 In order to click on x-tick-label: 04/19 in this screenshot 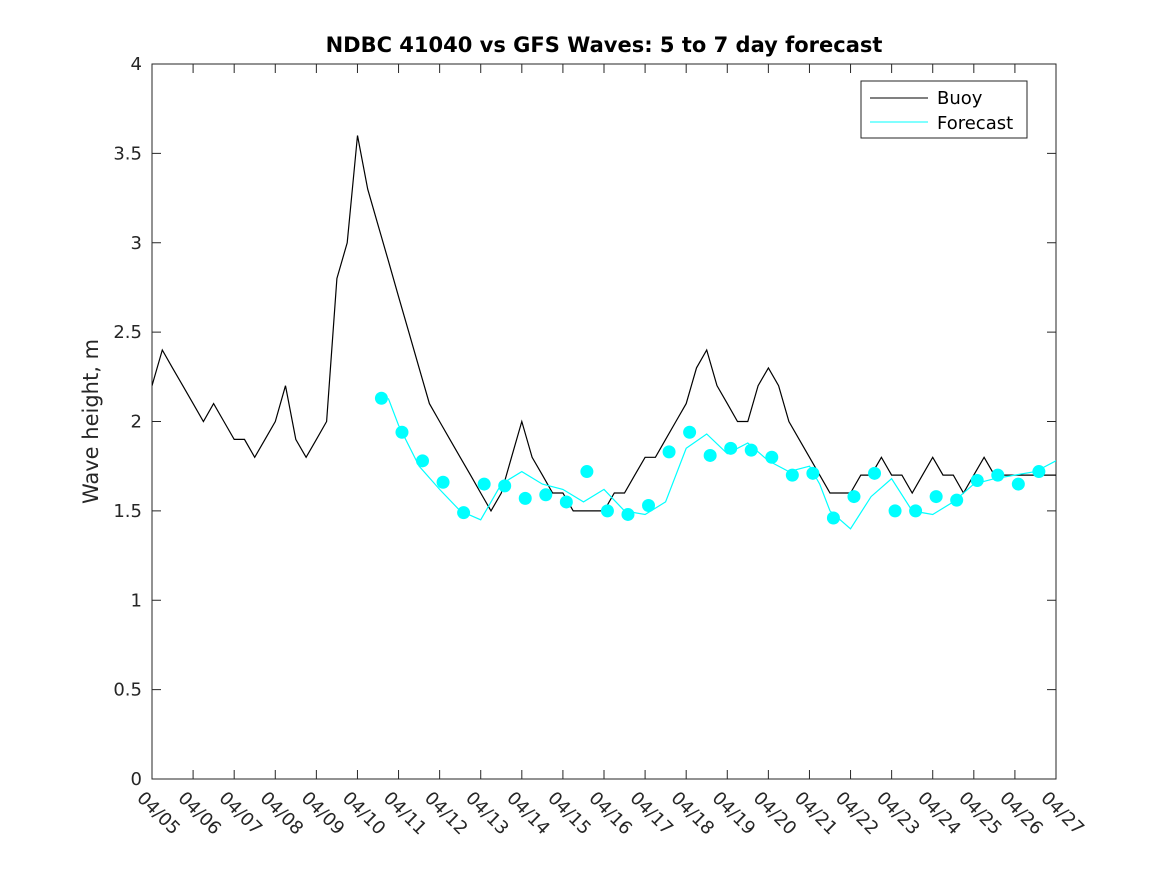, I will do `click(734, 814)`.